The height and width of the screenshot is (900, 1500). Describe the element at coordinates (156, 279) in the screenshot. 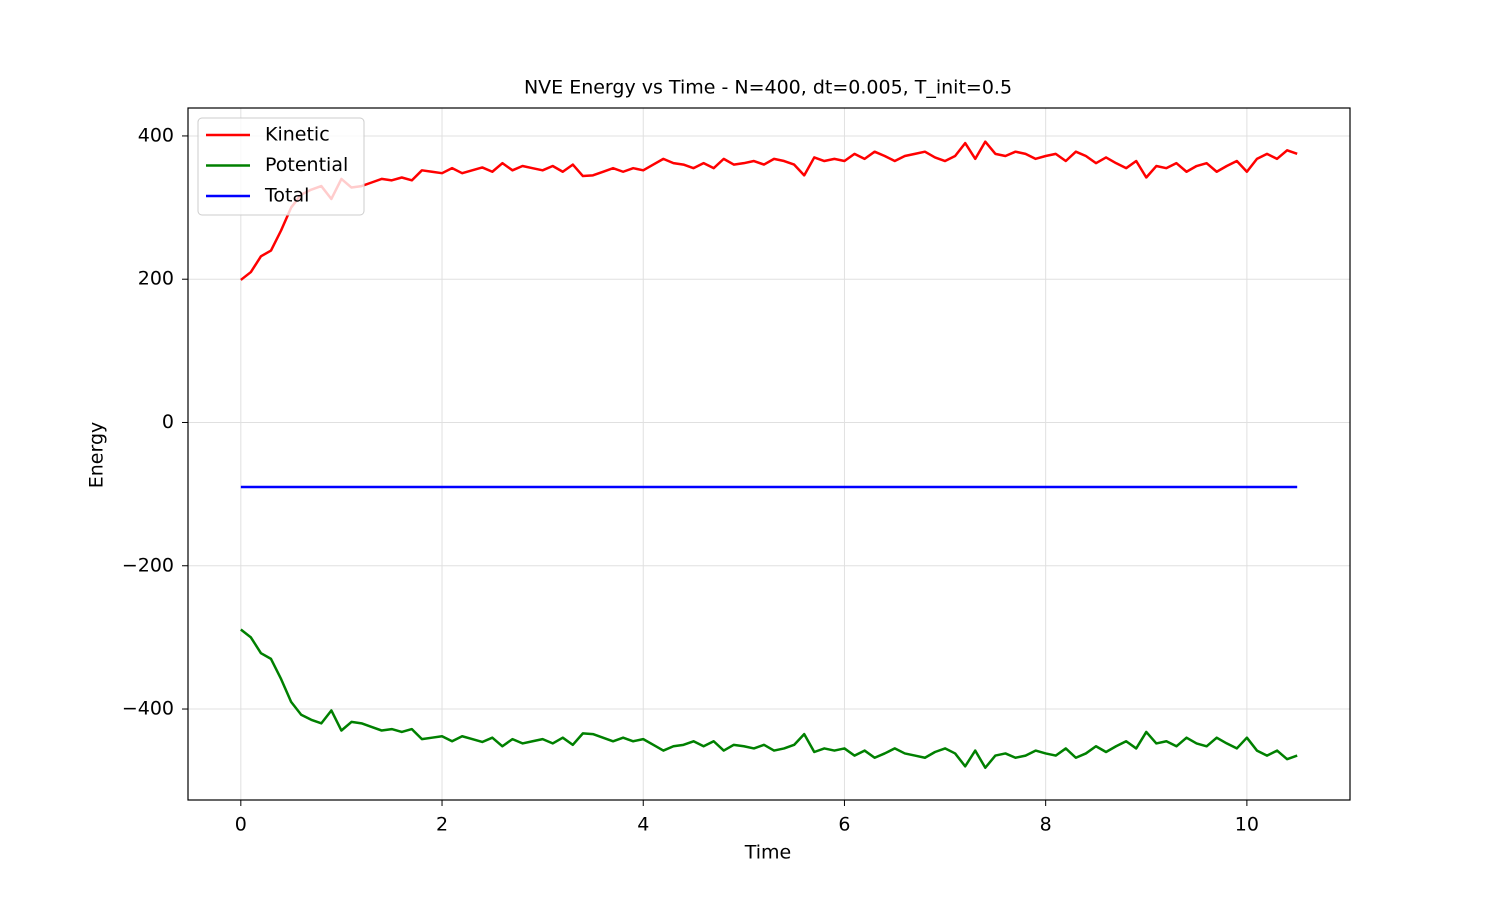

I see `y-tick-label: 200` at that location.